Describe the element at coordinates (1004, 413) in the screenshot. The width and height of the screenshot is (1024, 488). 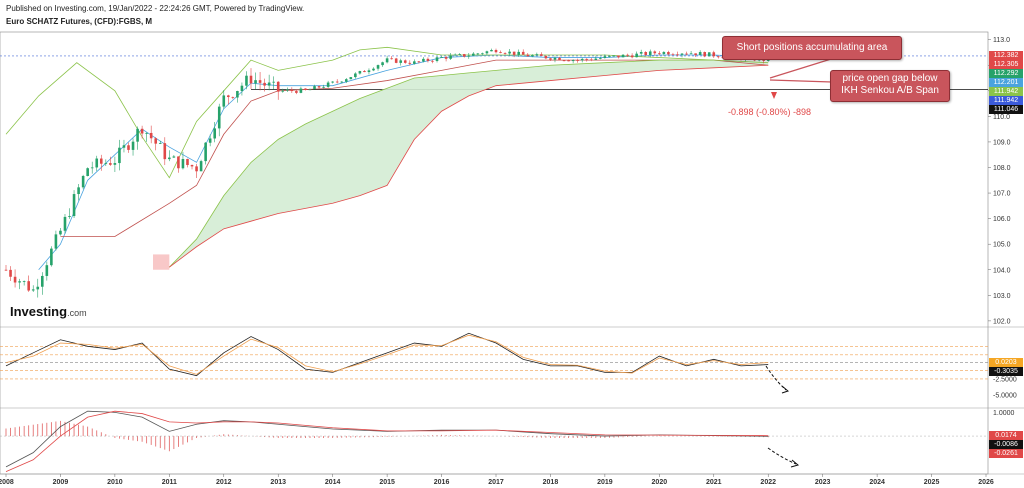
I see `macd-y-tick-label: 1.0000` at that location.